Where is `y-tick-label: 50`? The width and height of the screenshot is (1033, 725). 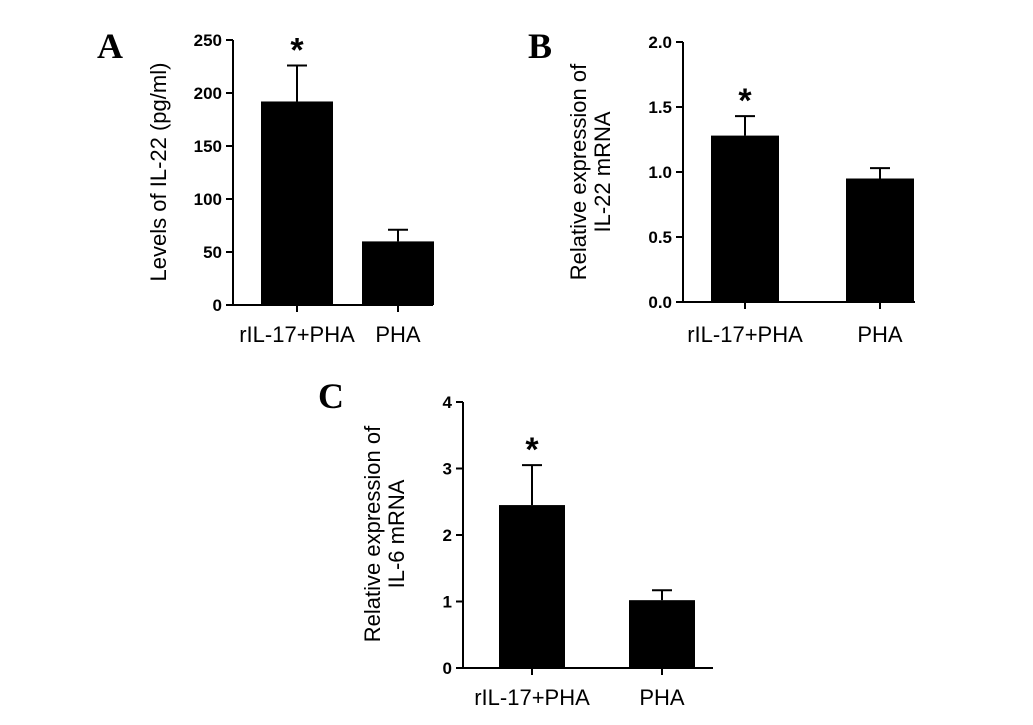
y-tick-label: 50 is located at coordinates (212, 252).